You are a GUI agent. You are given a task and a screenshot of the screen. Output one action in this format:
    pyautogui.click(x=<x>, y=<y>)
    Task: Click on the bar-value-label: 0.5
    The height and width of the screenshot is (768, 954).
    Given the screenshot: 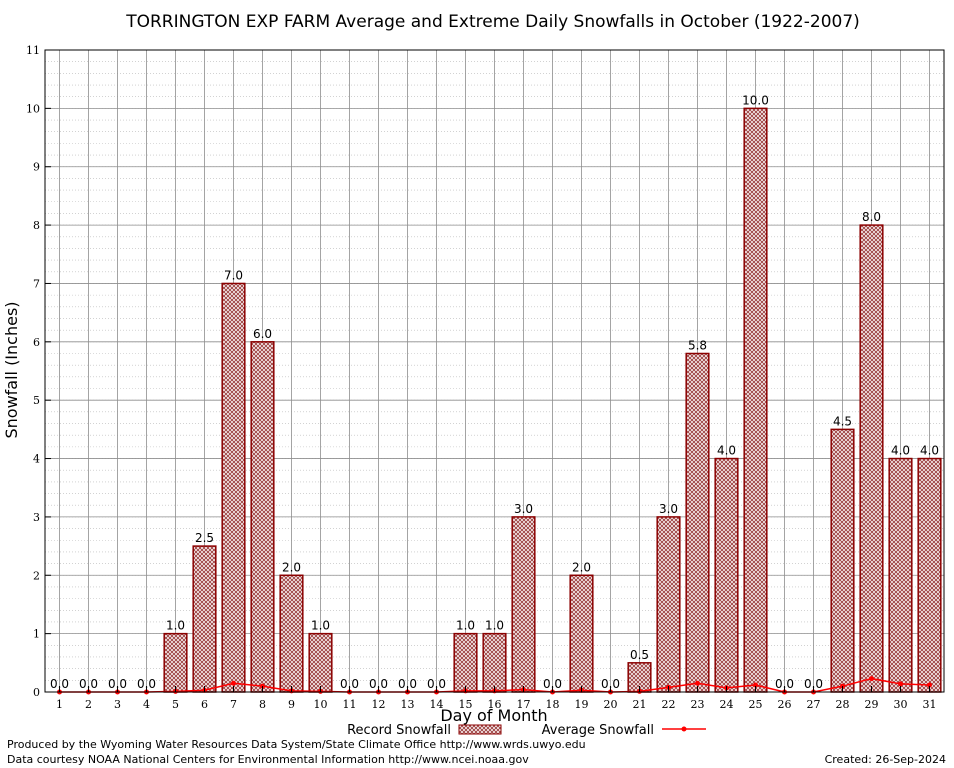 What is the action you would take?
    pyautogui.click(x=639, y=655)
    